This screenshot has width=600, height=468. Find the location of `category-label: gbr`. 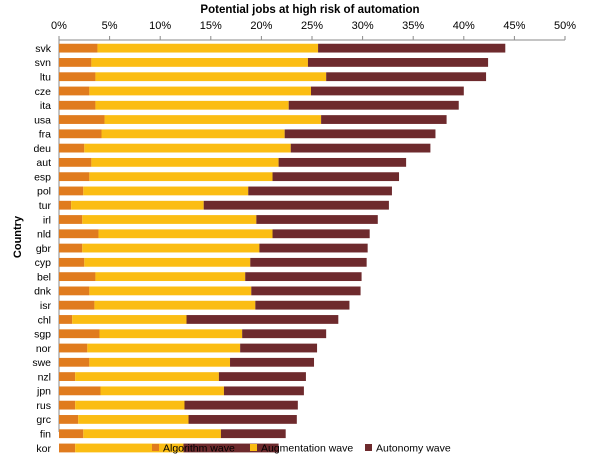

category-label: gbr is located at coordinates (44, 249).